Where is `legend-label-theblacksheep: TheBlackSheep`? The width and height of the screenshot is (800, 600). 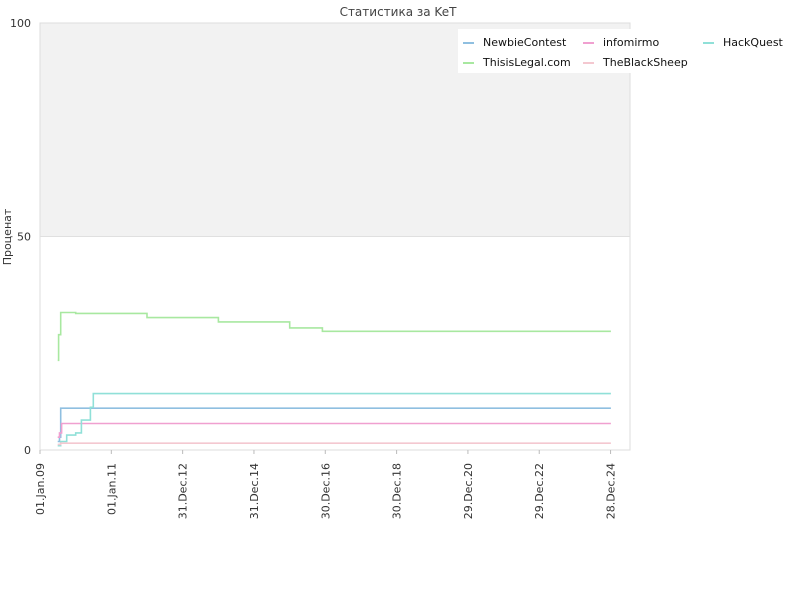
legend-label-theblacksheep: TheBlackSheep is located at coordinates (645, 62).